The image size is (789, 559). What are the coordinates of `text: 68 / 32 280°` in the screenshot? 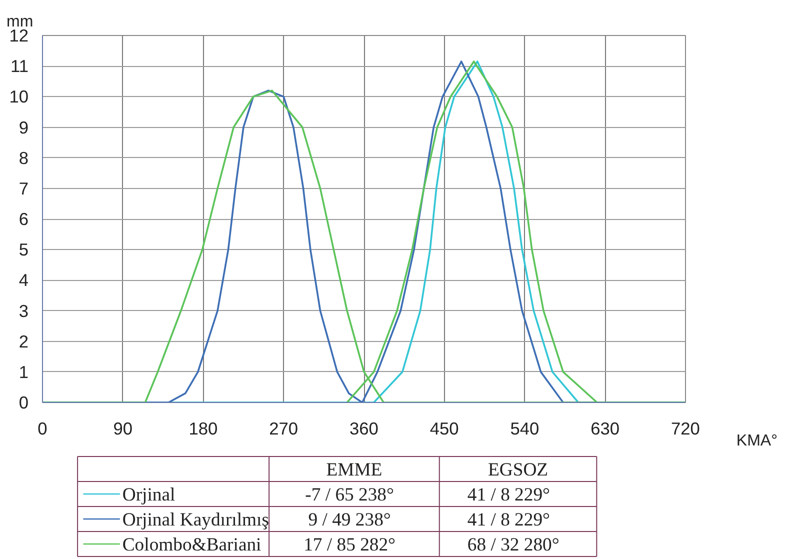 It's located at (513, 545).